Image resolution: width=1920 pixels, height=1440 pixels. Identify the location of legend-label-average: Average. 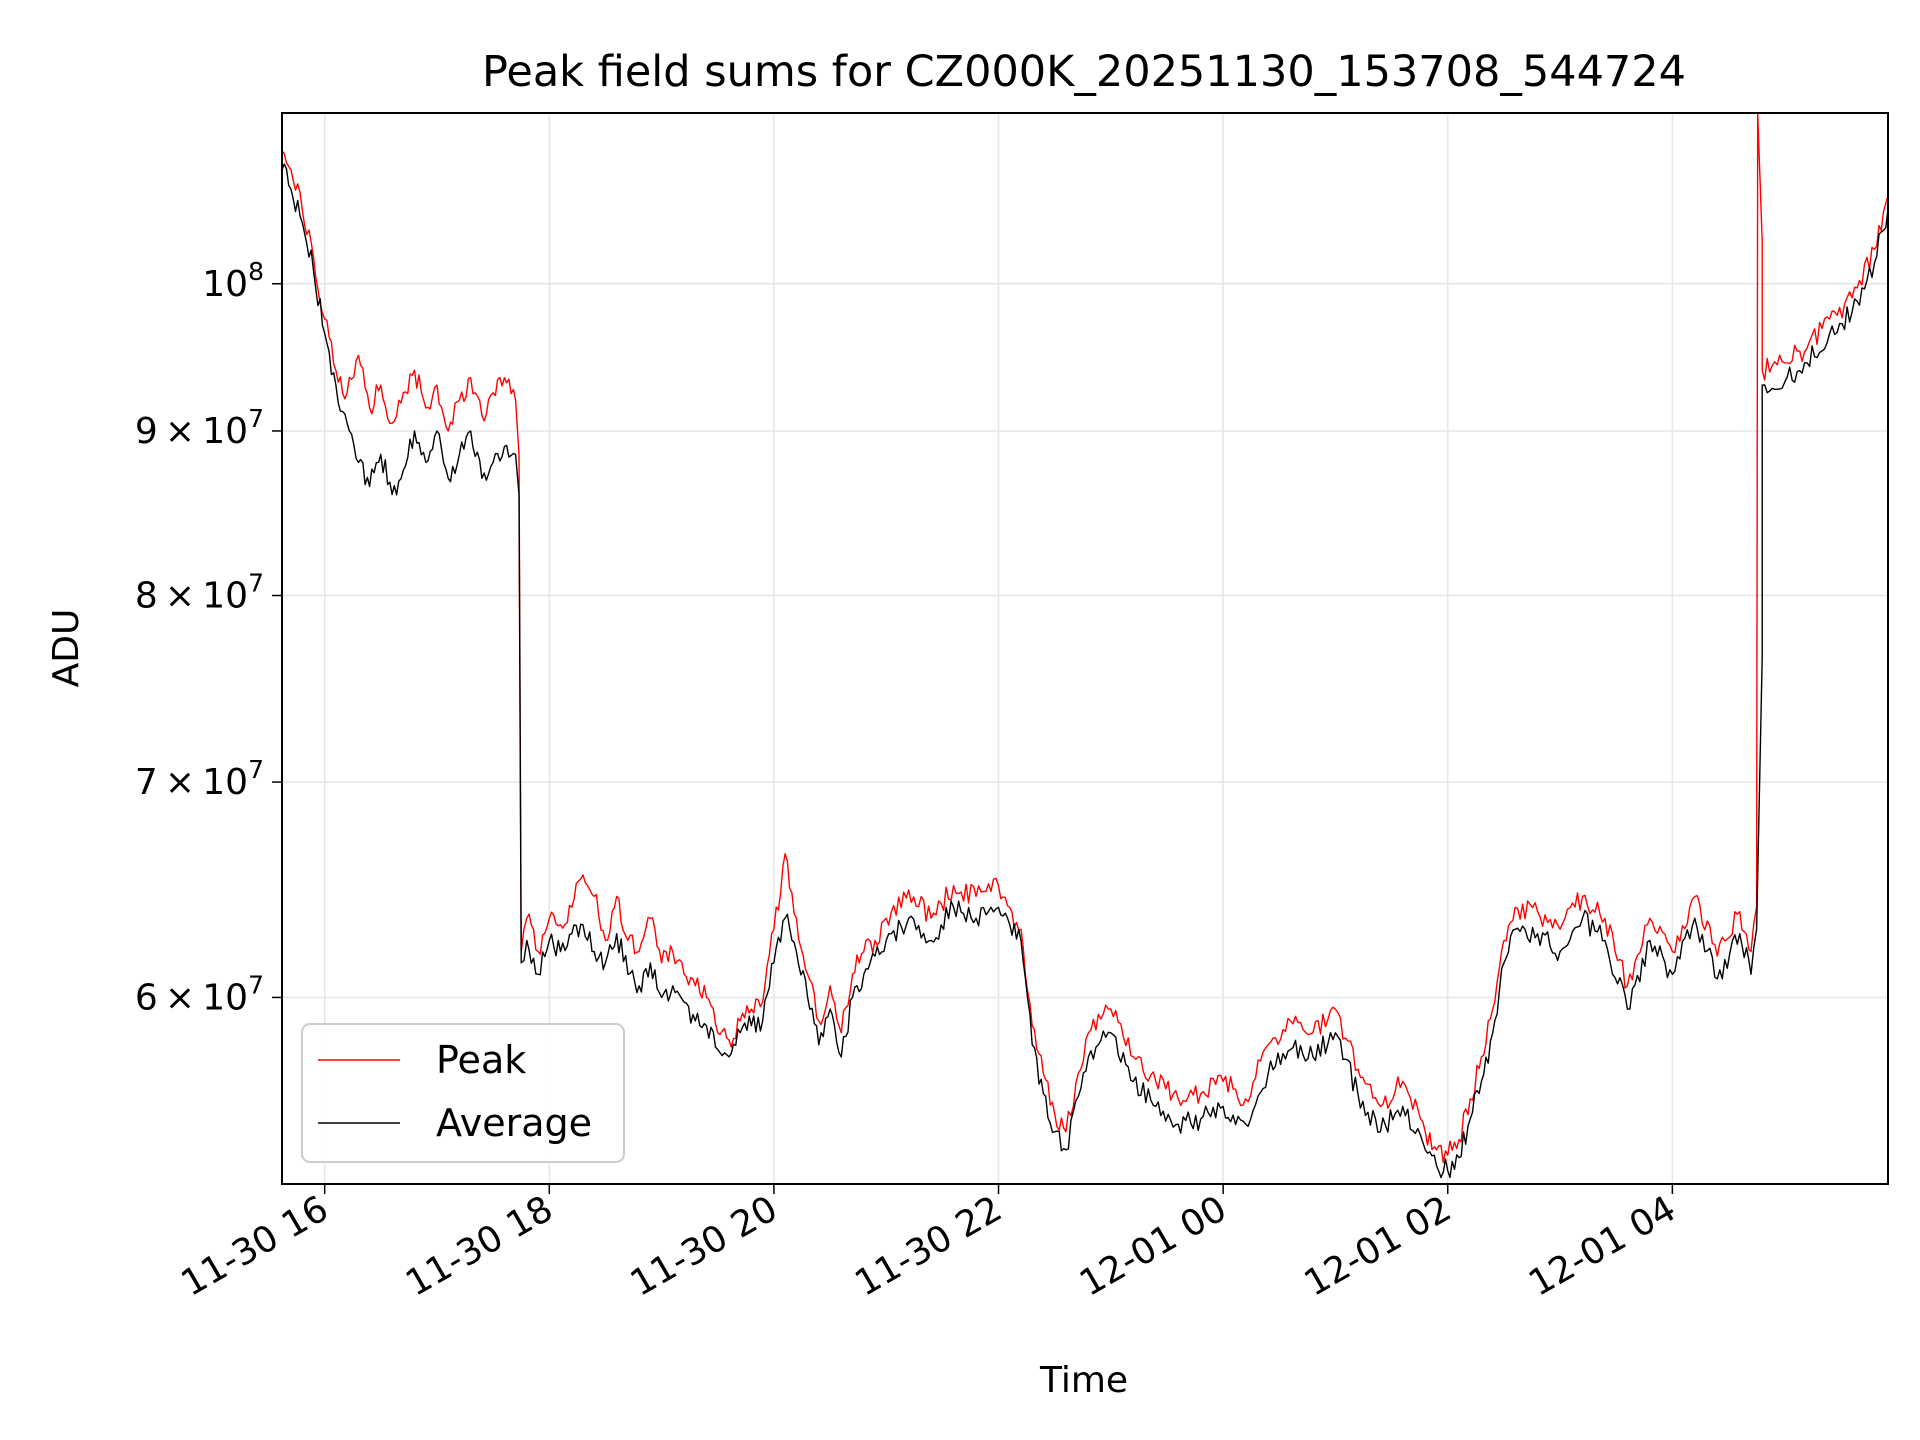
(514, 1123).